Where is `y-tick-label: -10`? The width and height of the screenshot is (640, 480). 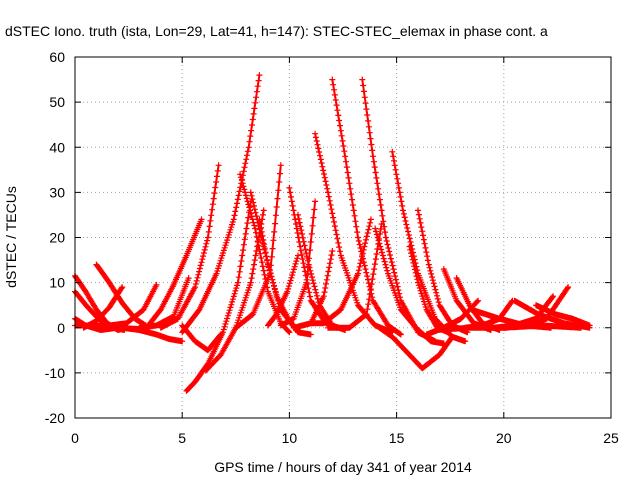 y-tick-label: -10 is located at coordinates (55, 373).